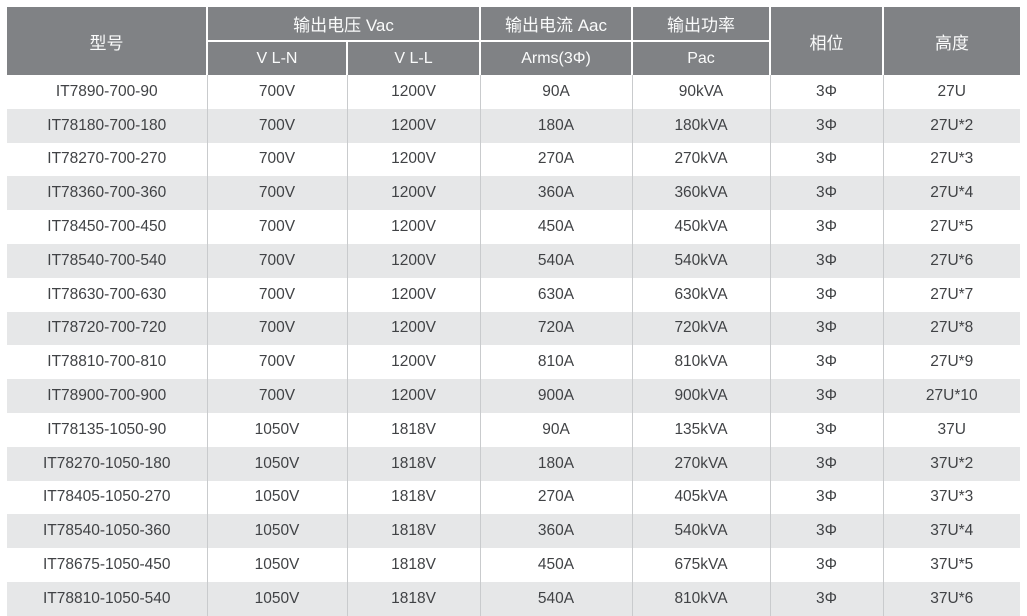 The width and height of the screenshot is (1027, 616). Describe the element at coordinates (556, 429) in the screenshot. I see `cell-current: 90A` at that location.